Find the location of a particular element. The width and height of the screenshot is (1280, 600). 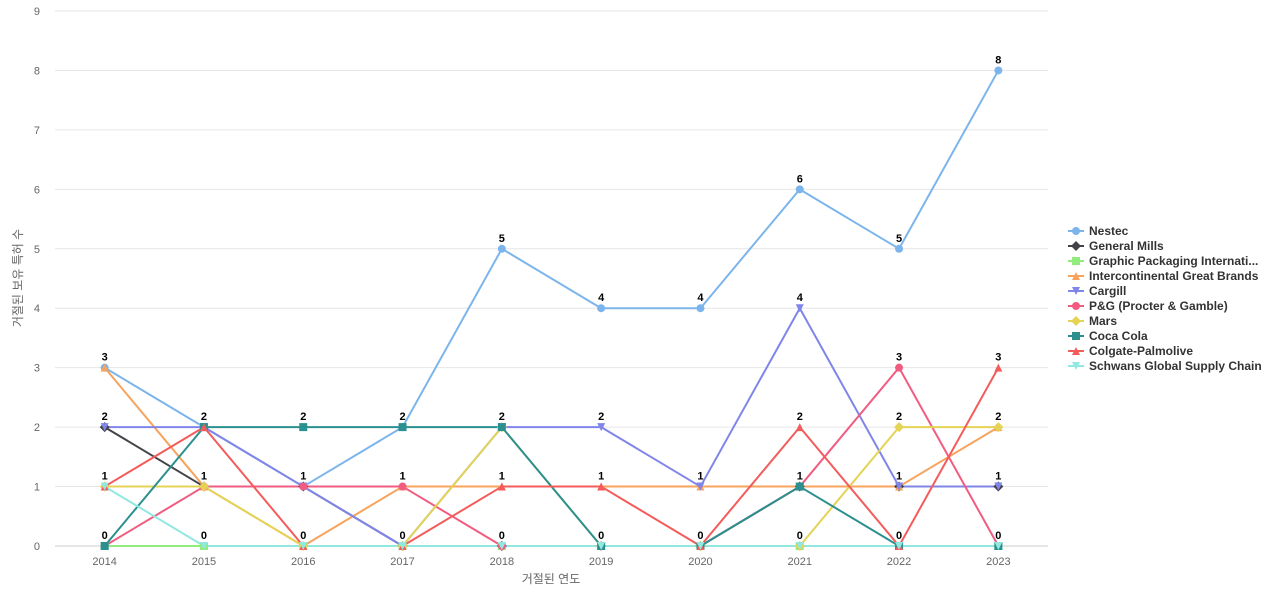

y-axis-ticks: 0 1 2 3 4 5 6 7 8 9 is located at coordinates (37, 279).